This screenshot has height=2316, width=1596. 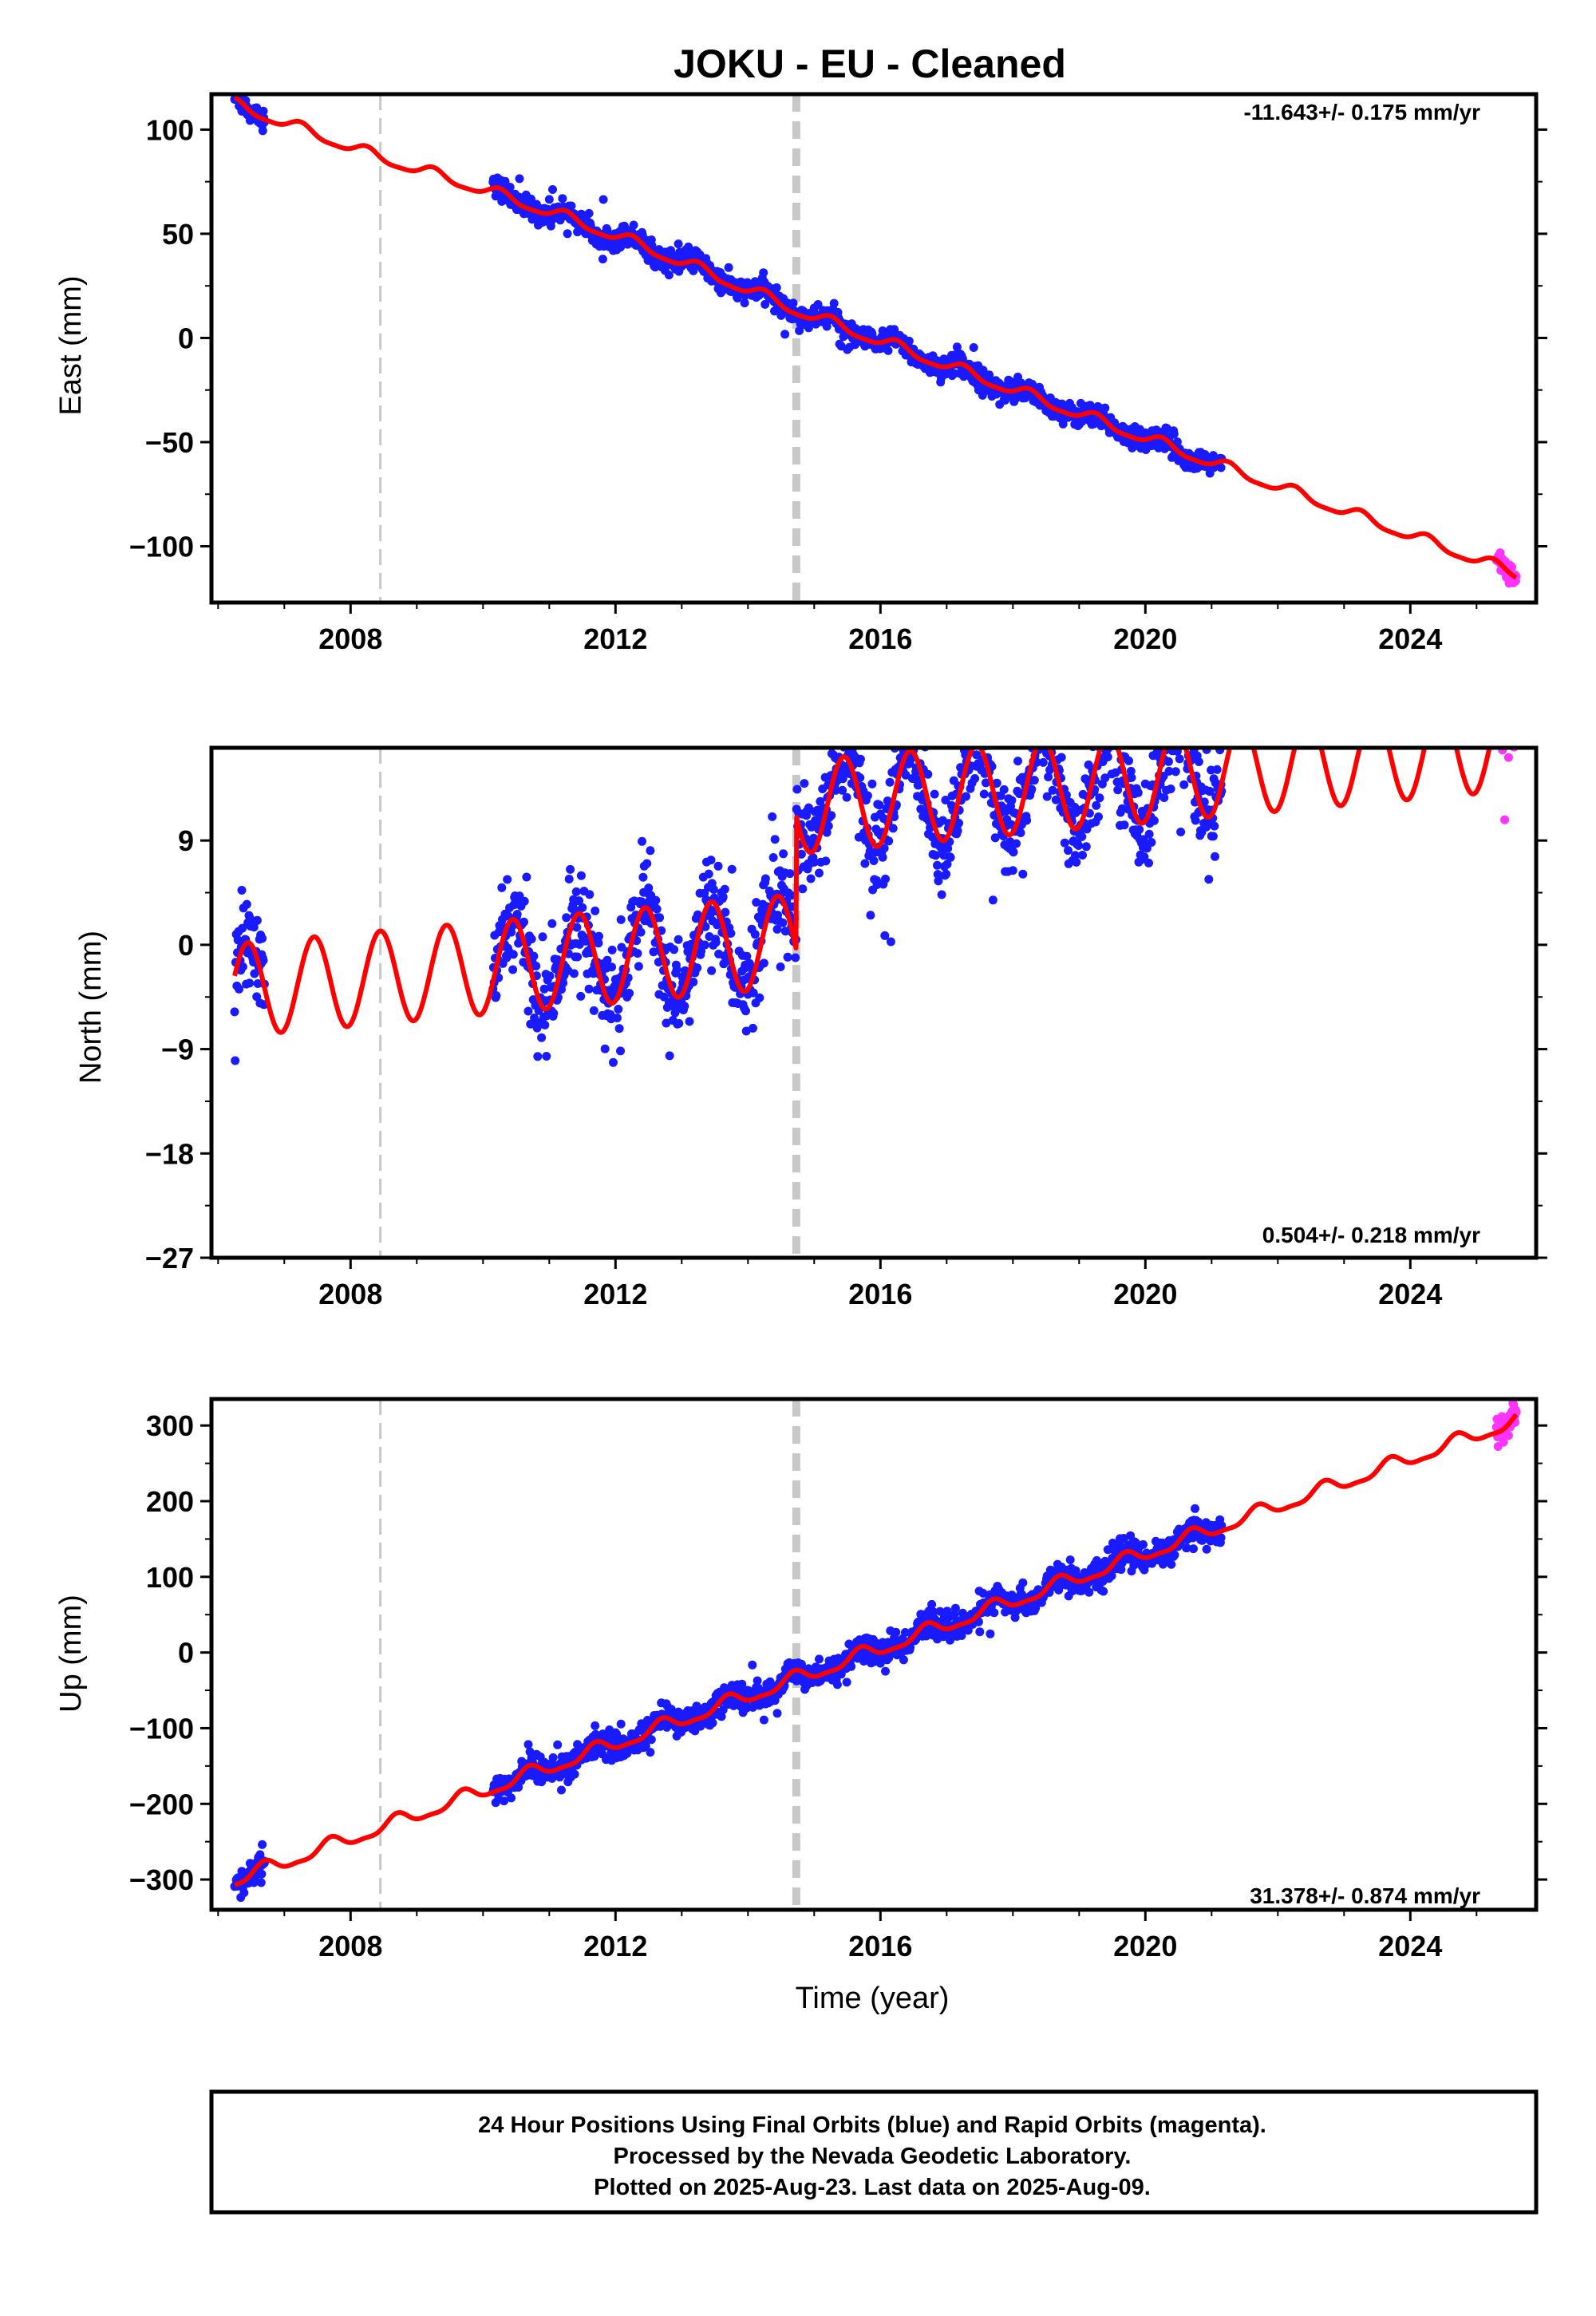 I want to click on east-xtick-label: 2020, so click(x=1145, y=638).